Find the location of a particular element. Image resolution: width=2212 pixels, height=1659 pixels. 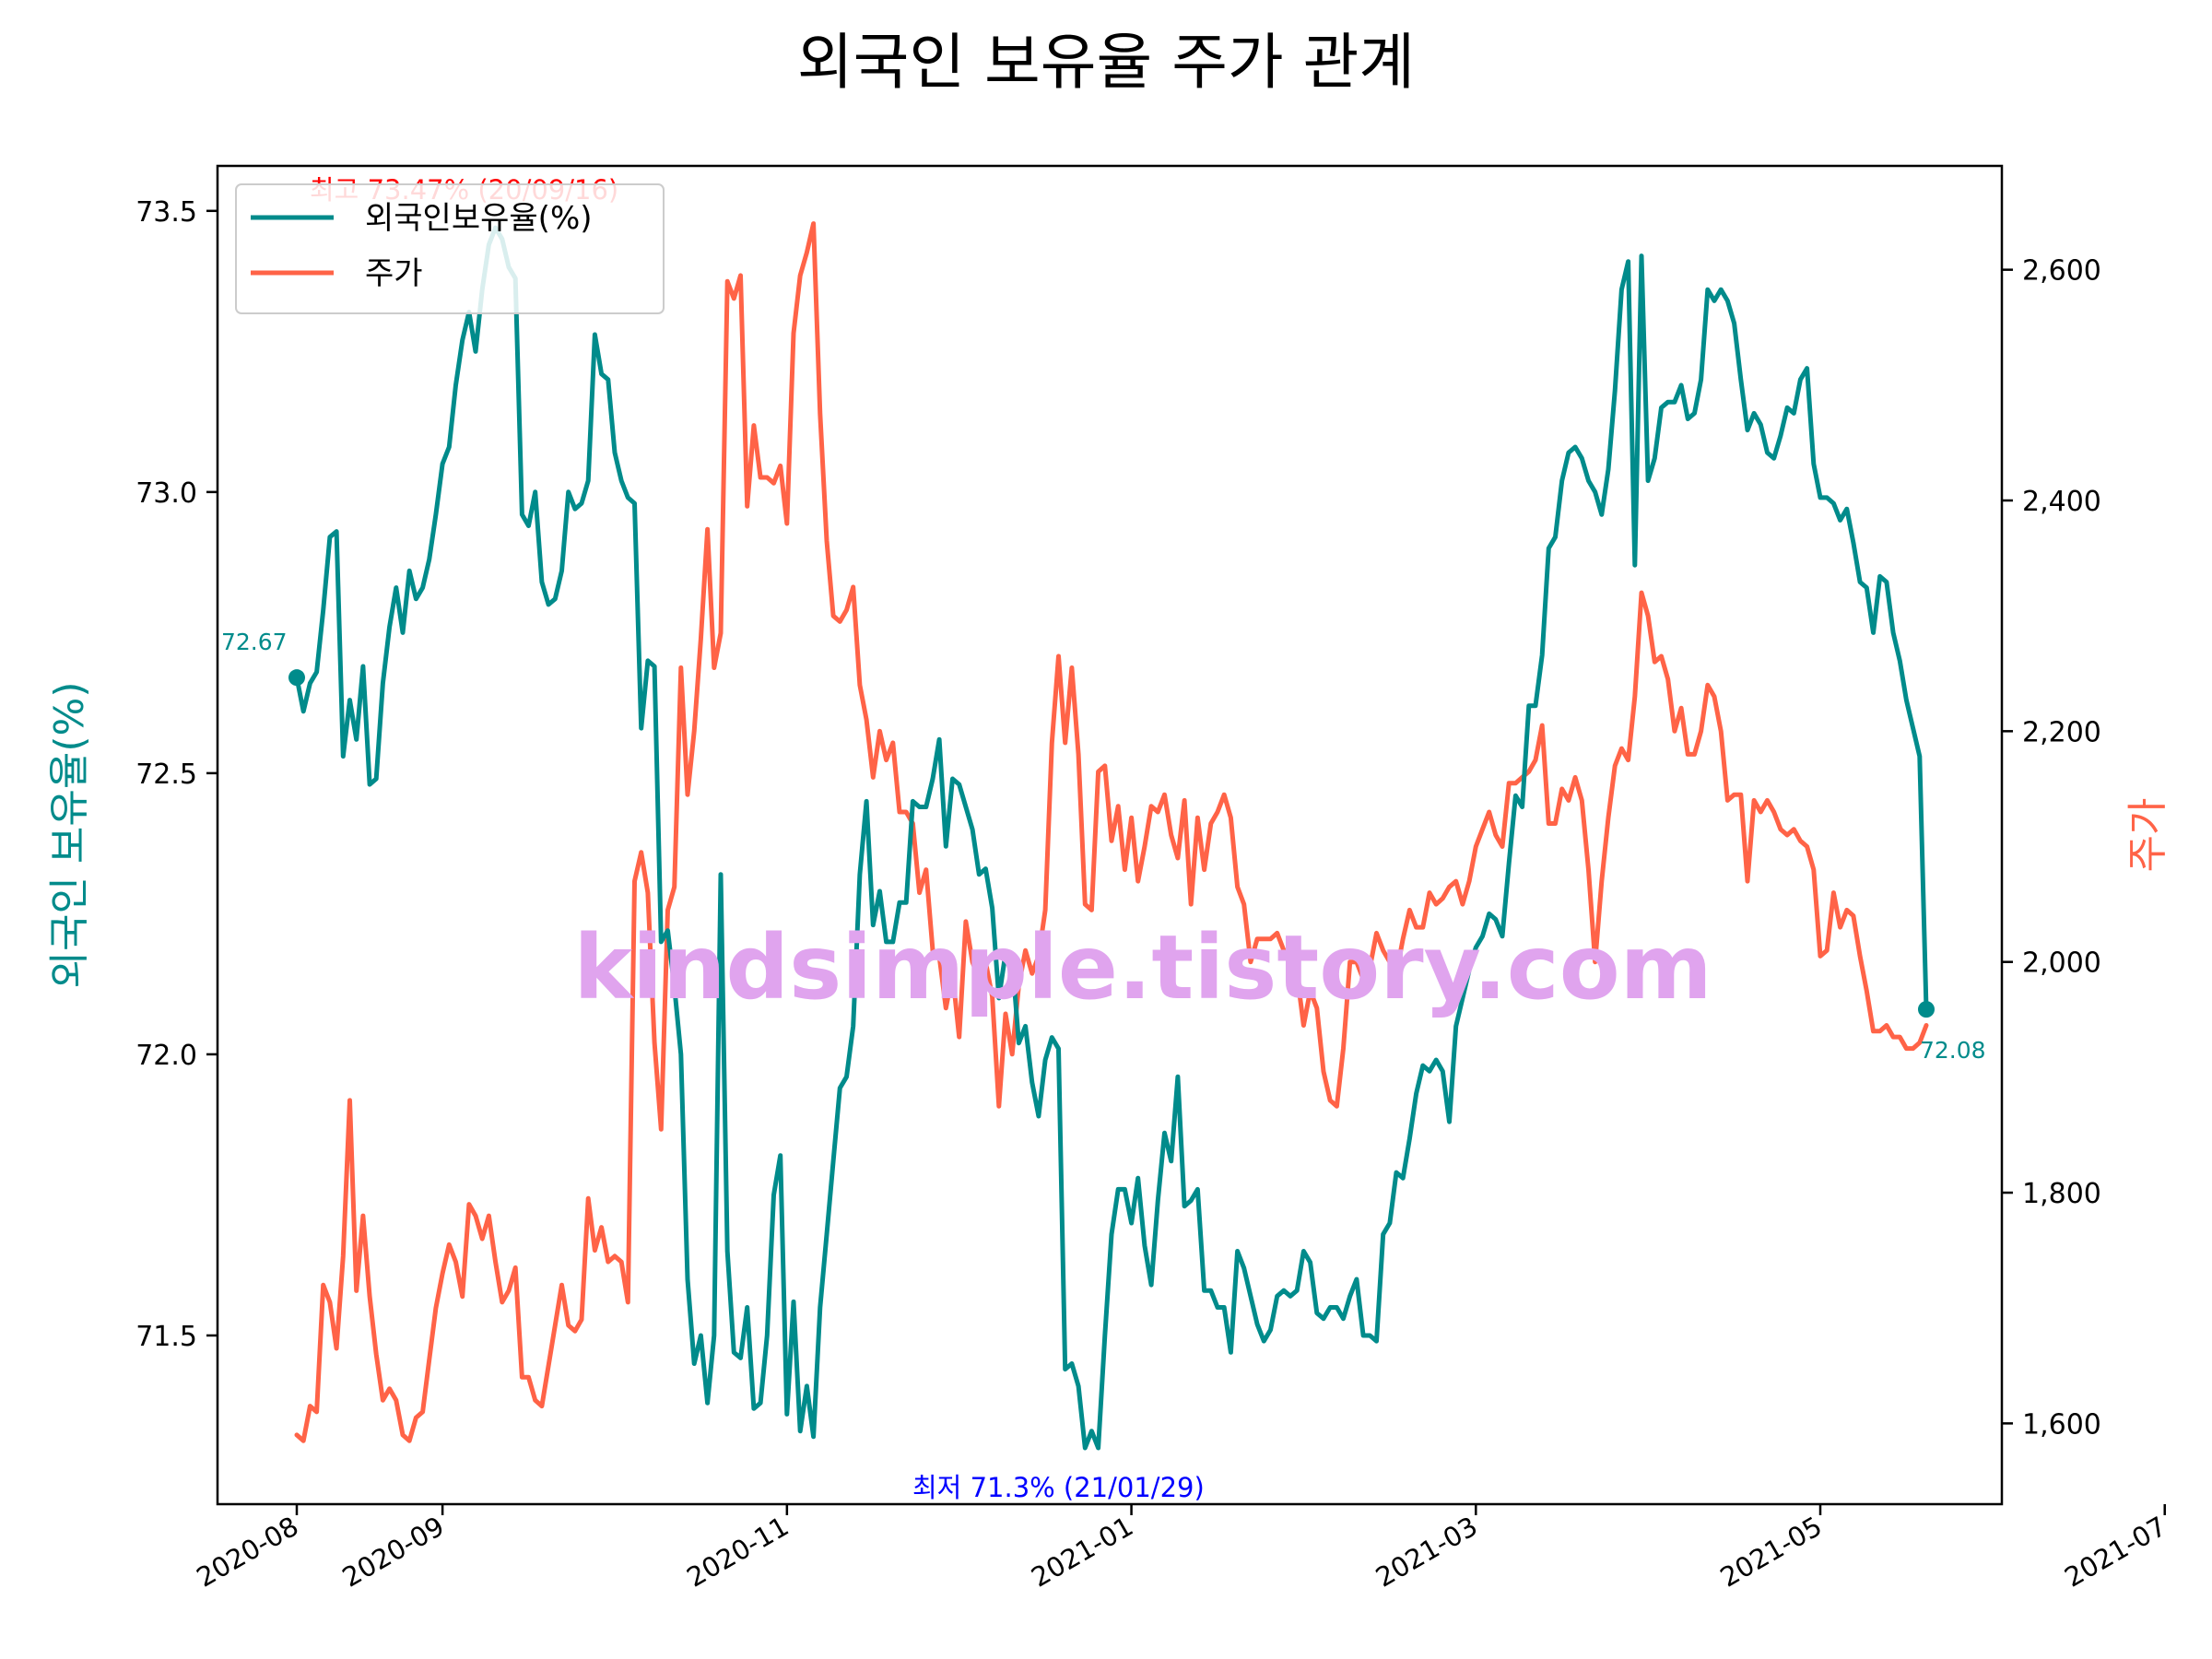

chart-title: 외국인 보유율 주가 관계 is located at coordinates (1106, 62).